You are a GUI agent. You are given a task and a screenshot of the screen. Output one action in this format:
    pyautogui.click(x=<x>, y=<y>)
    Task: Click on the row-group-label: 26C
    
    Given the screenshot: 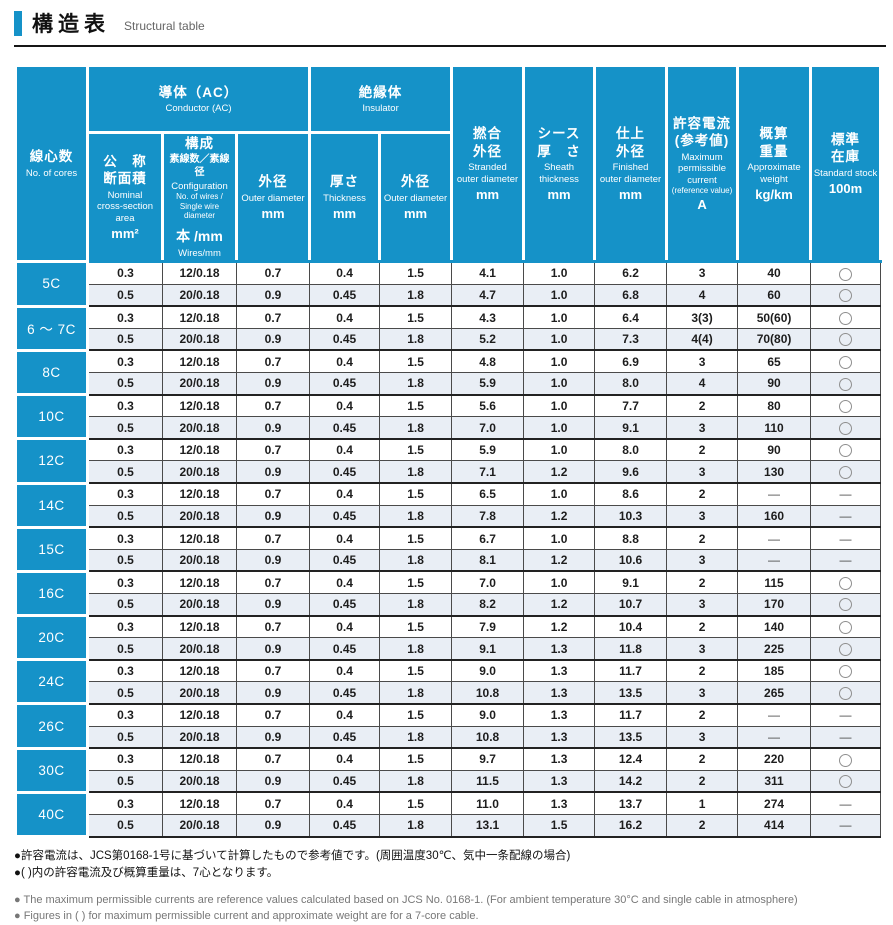 What is the action you would take?
    pyautogui.click(x=51, y=726)
    